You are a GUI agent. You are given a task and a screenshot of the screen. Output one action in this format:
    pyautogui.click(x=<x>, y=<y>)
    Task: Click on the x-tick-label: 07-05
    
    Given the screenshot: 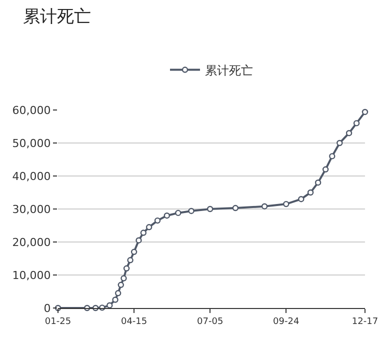 What is the action you would take?
    pyautogui.click(x=210, y=321)
    